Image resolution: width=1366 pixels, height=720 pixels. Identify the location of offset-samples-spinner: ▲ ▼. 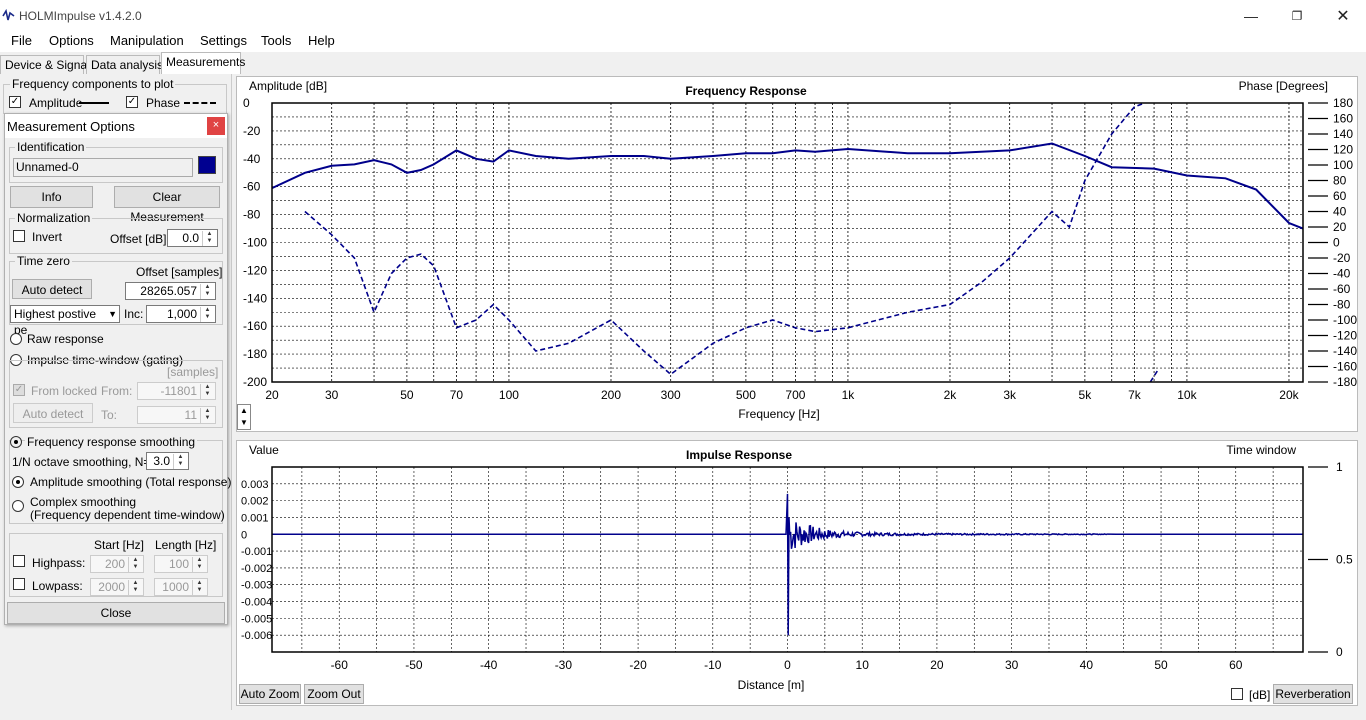
(207, 291).